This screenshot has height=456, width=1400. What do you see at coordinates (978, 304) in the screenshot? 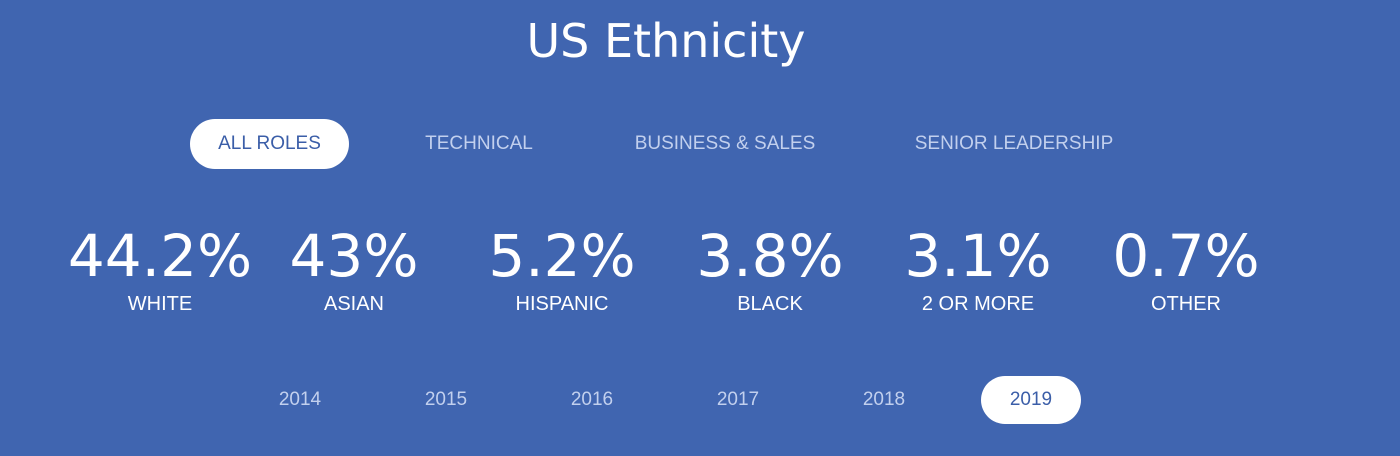
I see `stat-label: 2 OR MORE` at bounding box center [978, 304].